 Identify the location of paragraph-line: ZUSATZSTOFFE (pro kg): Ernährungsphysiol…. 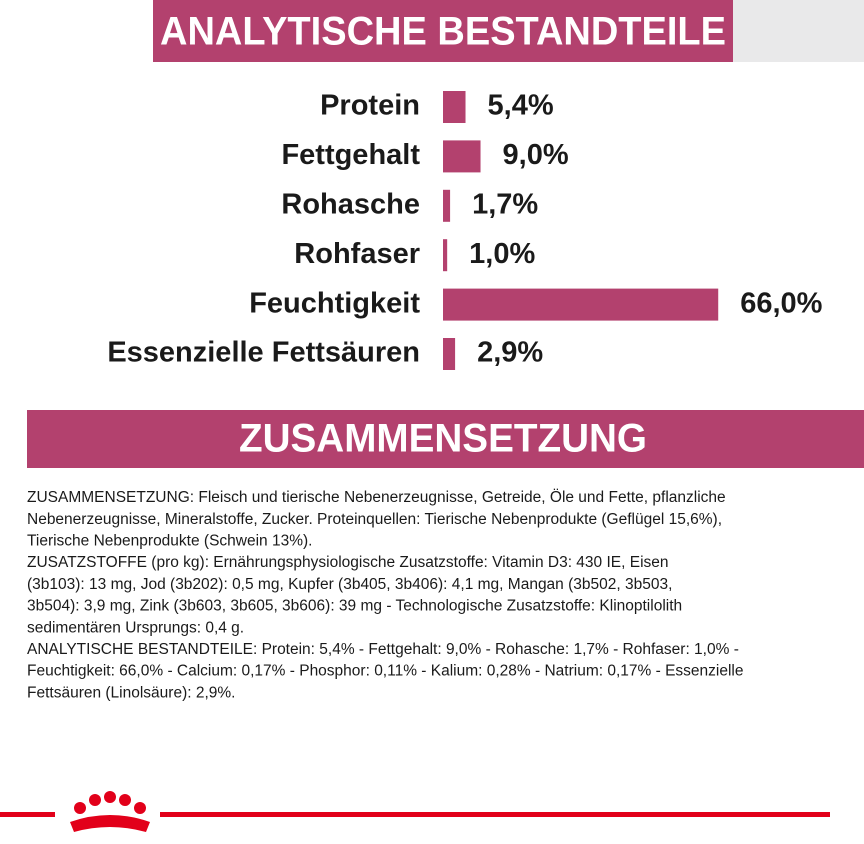
(348, 562).